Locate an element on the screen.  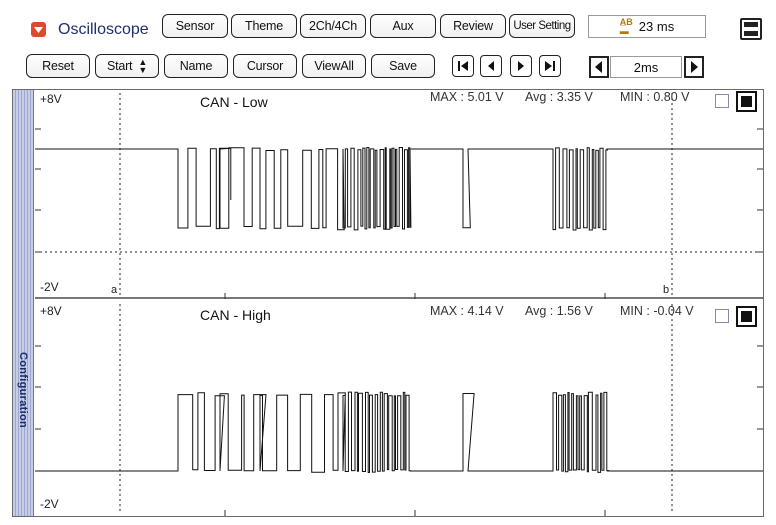
cursor-a-label: a is located at coordinates (114, 290).